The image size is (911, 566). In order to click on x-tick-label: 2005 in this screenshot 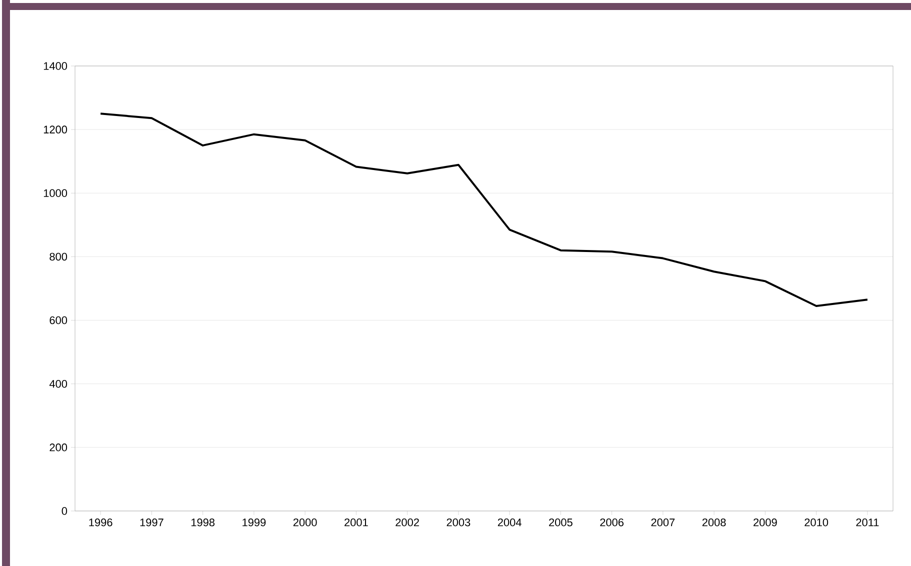, I will do `click(560, 522)`.